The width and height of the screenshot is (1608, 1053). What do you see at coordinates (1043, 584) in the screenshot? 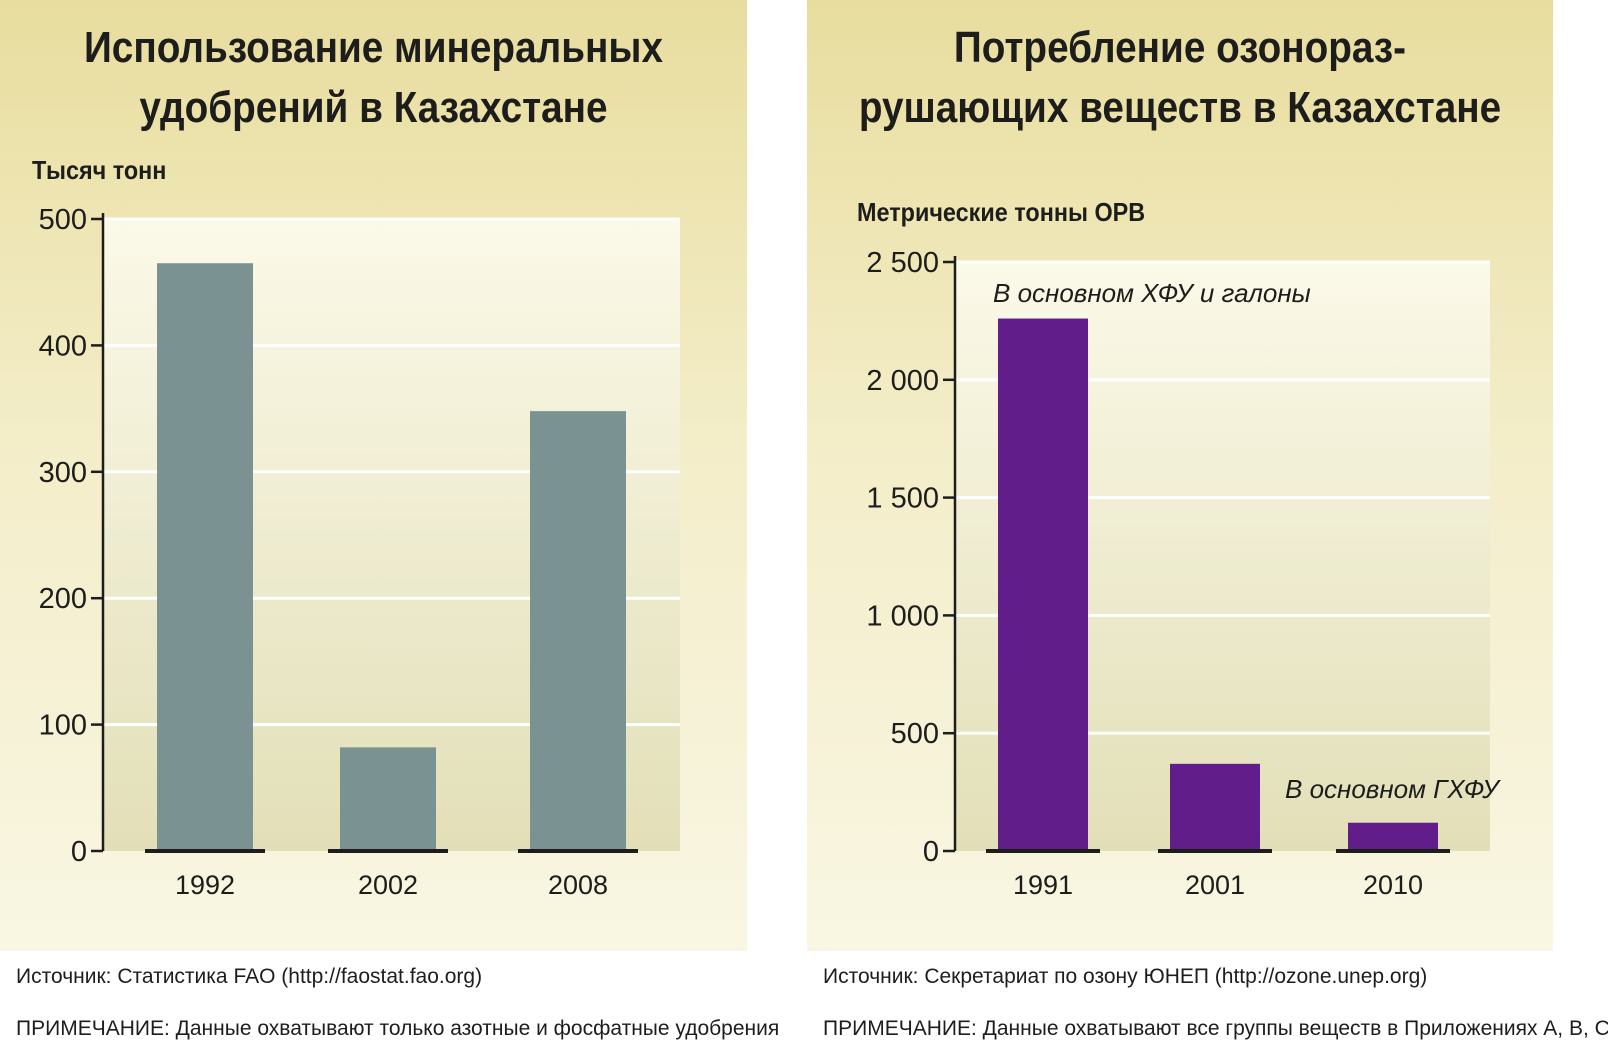
I see `ozone-bar-1991` at bounding box center [1043, 584].